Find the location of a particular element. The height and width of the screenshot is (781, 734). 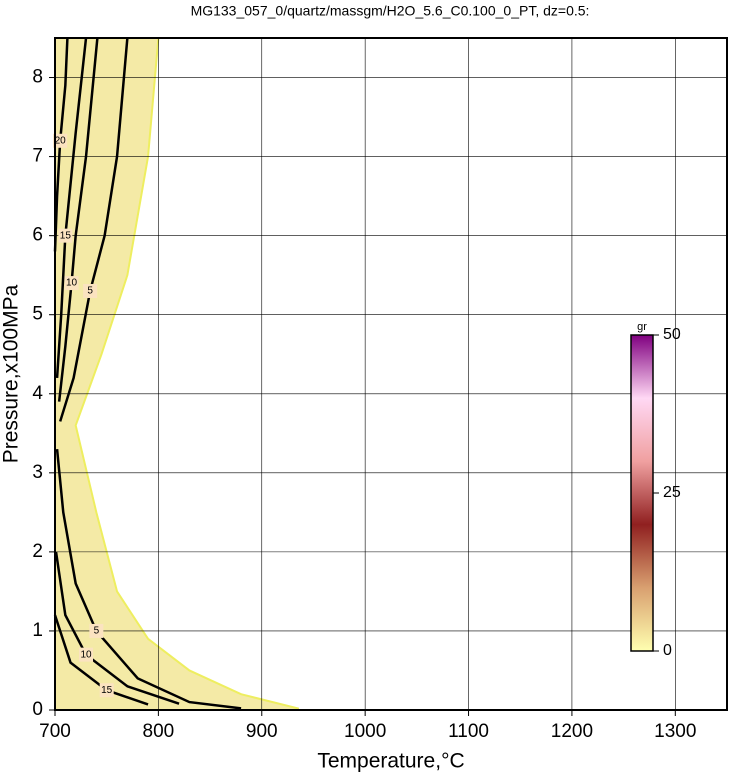

y-axis-label: Pressure,x100MPa is located at coordinates (11, 373).